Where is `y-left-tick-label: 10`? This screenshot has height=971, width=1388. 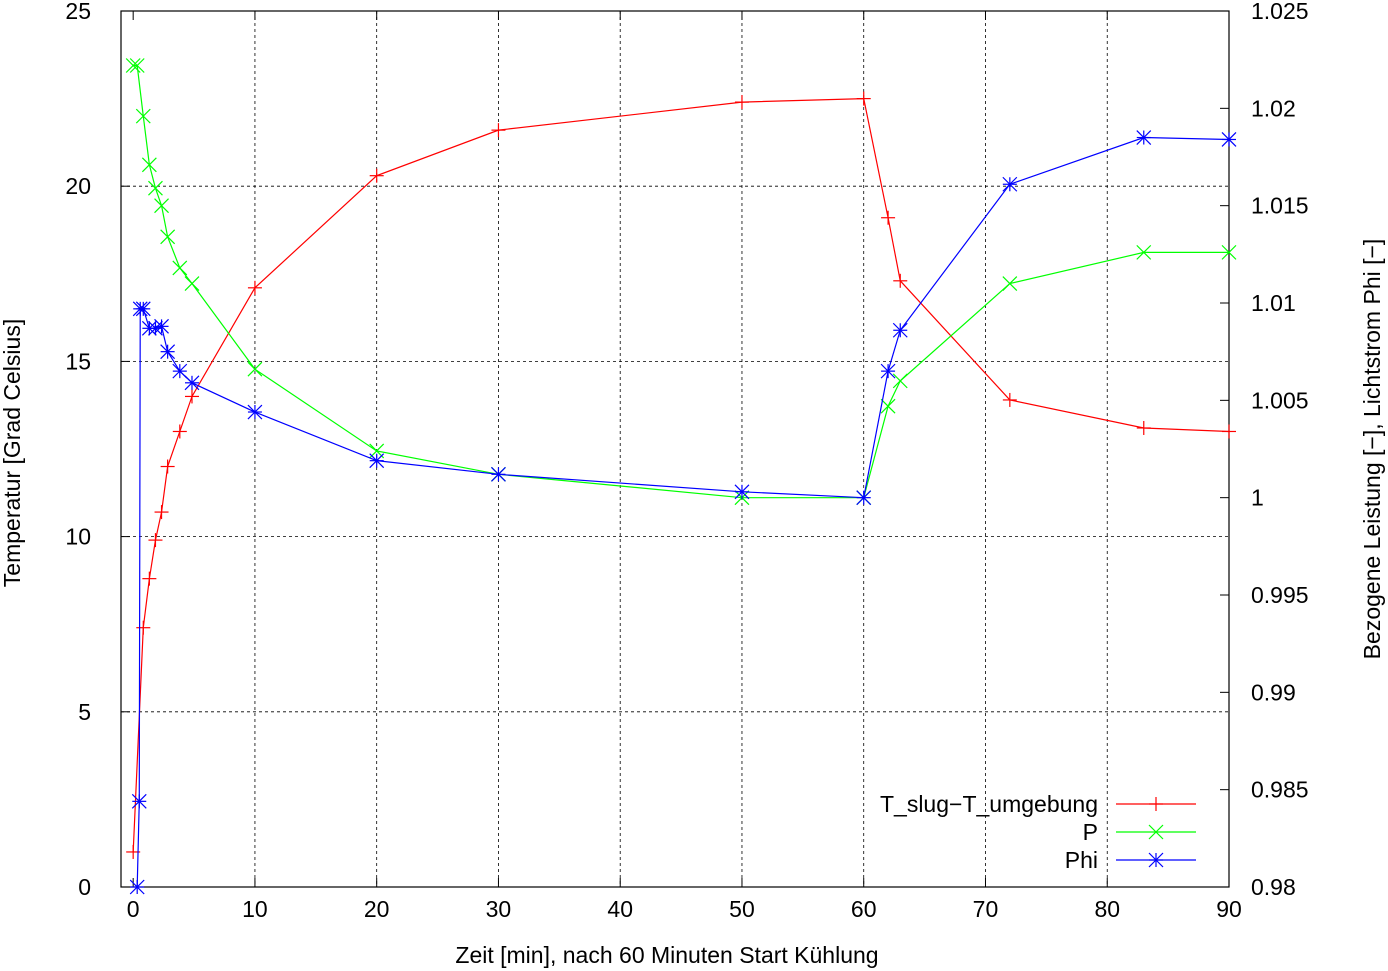
y-left-tick-label: 10 is located at coordinates (78, 537).